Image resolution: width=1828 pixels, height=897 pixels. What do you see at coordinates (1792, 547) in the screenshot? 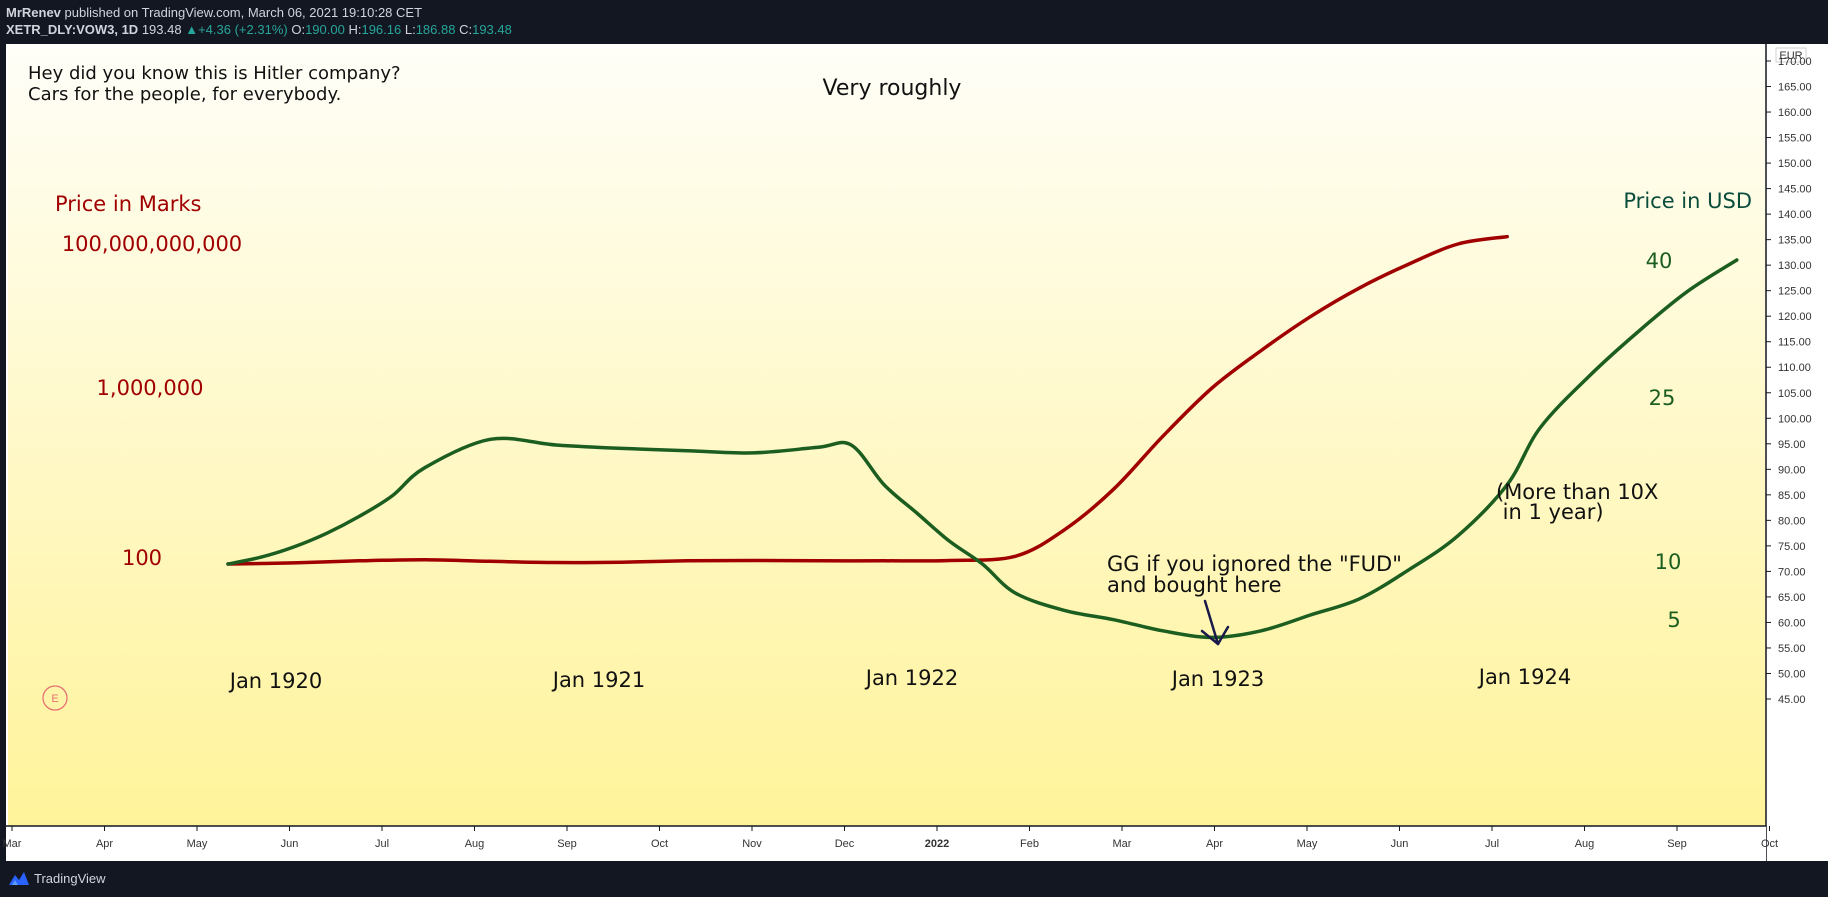
I see `price-axis-label: 75.00` at bounding box center [1792, 547].